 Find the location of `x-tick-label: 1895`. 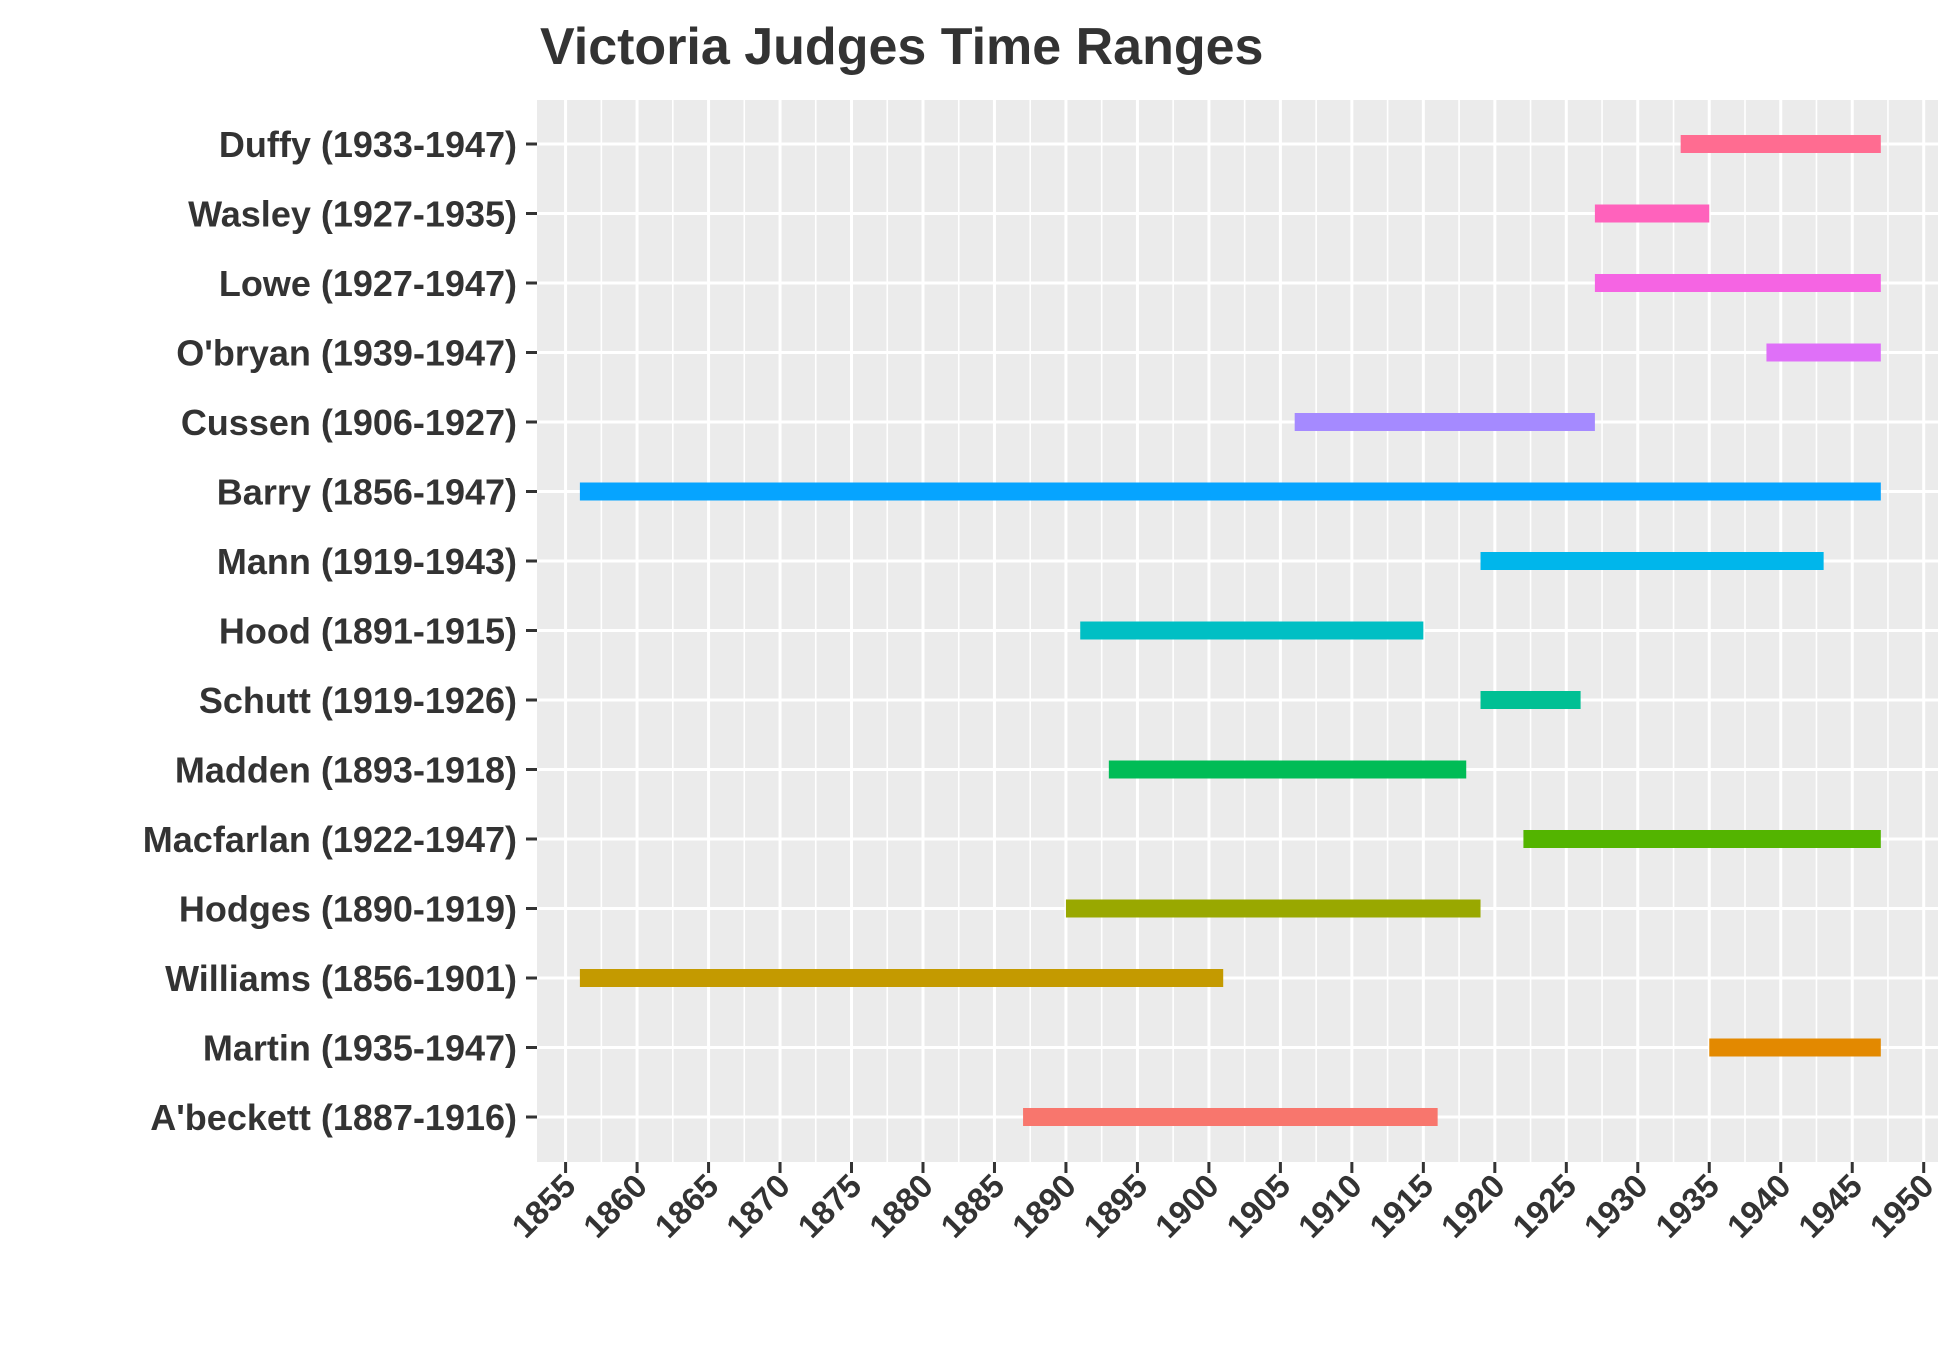

x-tick-label: 1895 is located at coordinates (1115, 1206).